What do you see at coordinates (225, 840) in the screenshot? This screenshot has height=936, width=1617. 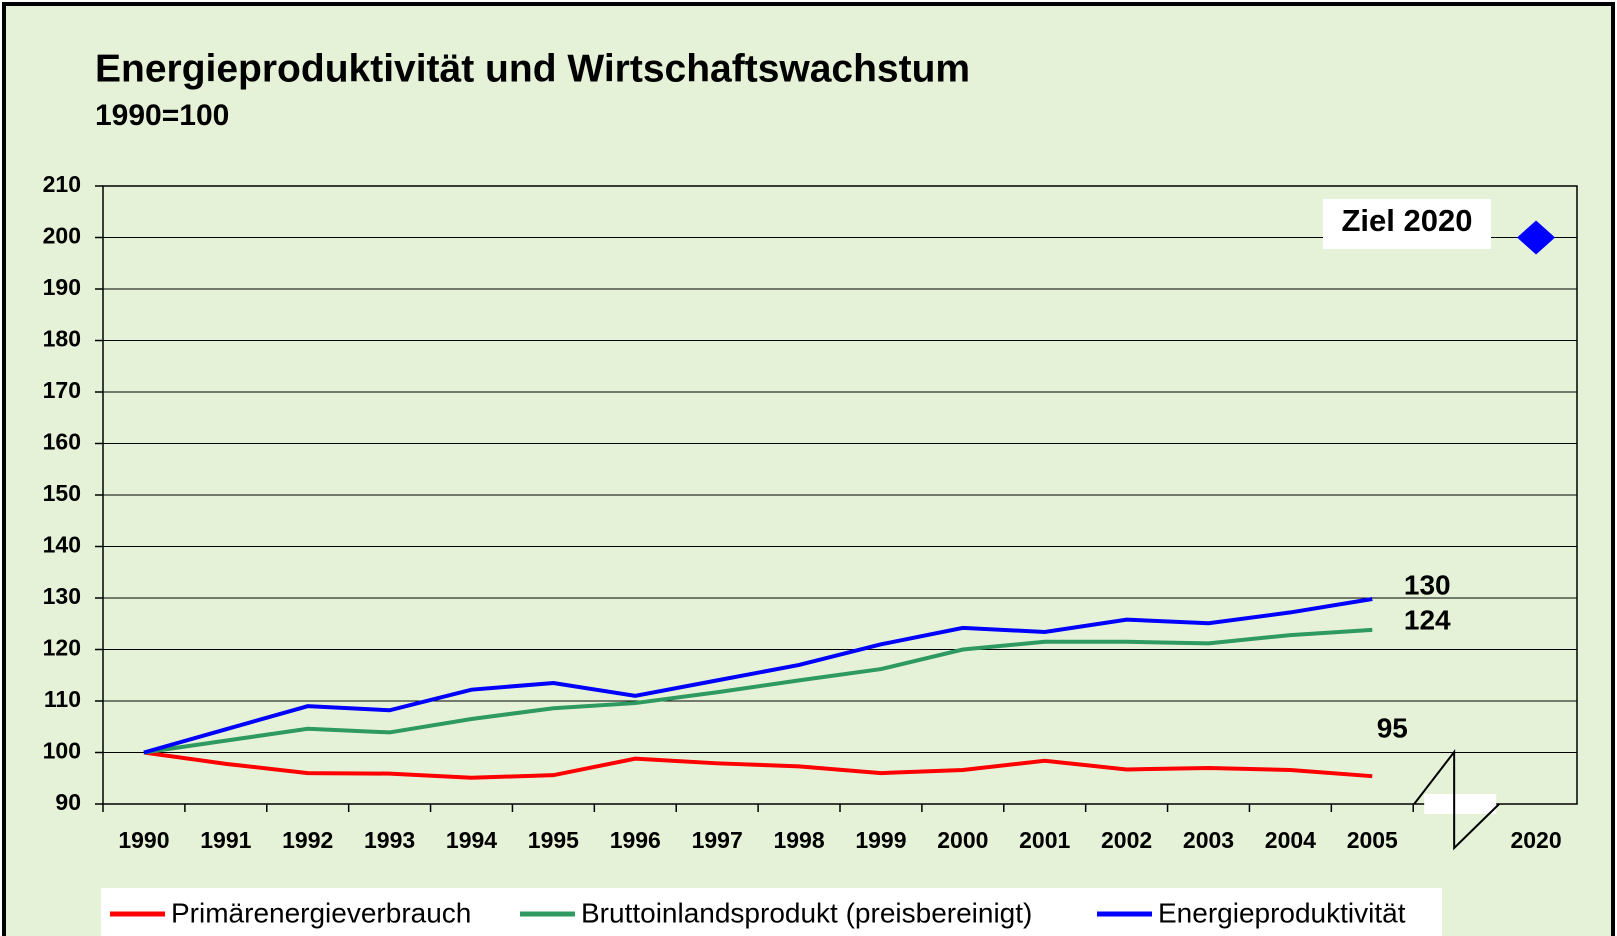 I see `x-tick-label: 1991` at bounding box center [225, 840].